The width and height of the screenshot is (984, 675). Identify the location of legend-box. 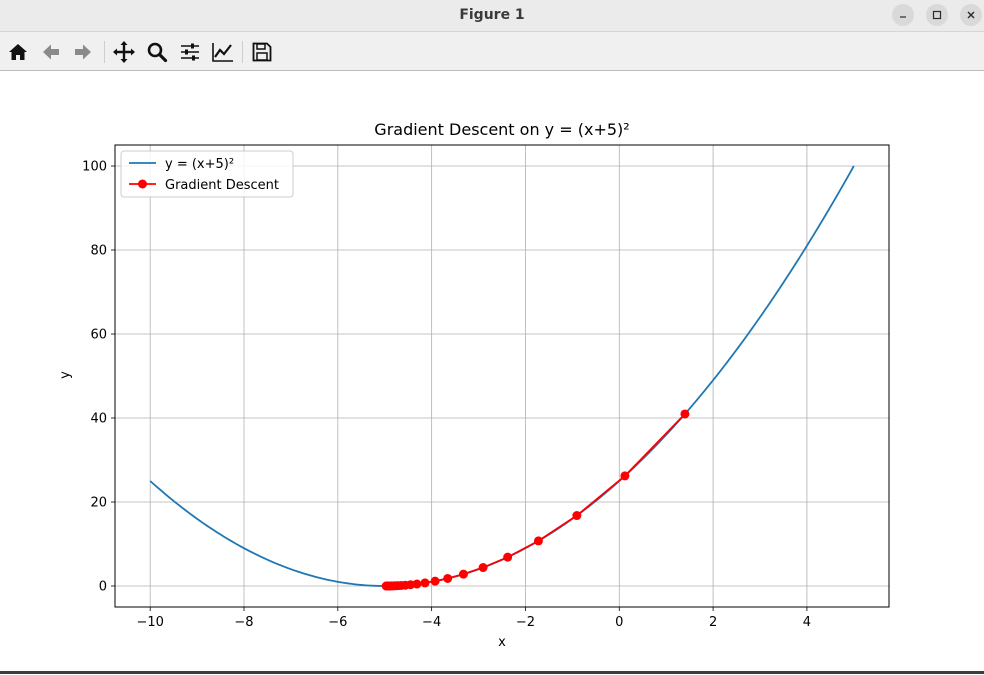
(207, 174).